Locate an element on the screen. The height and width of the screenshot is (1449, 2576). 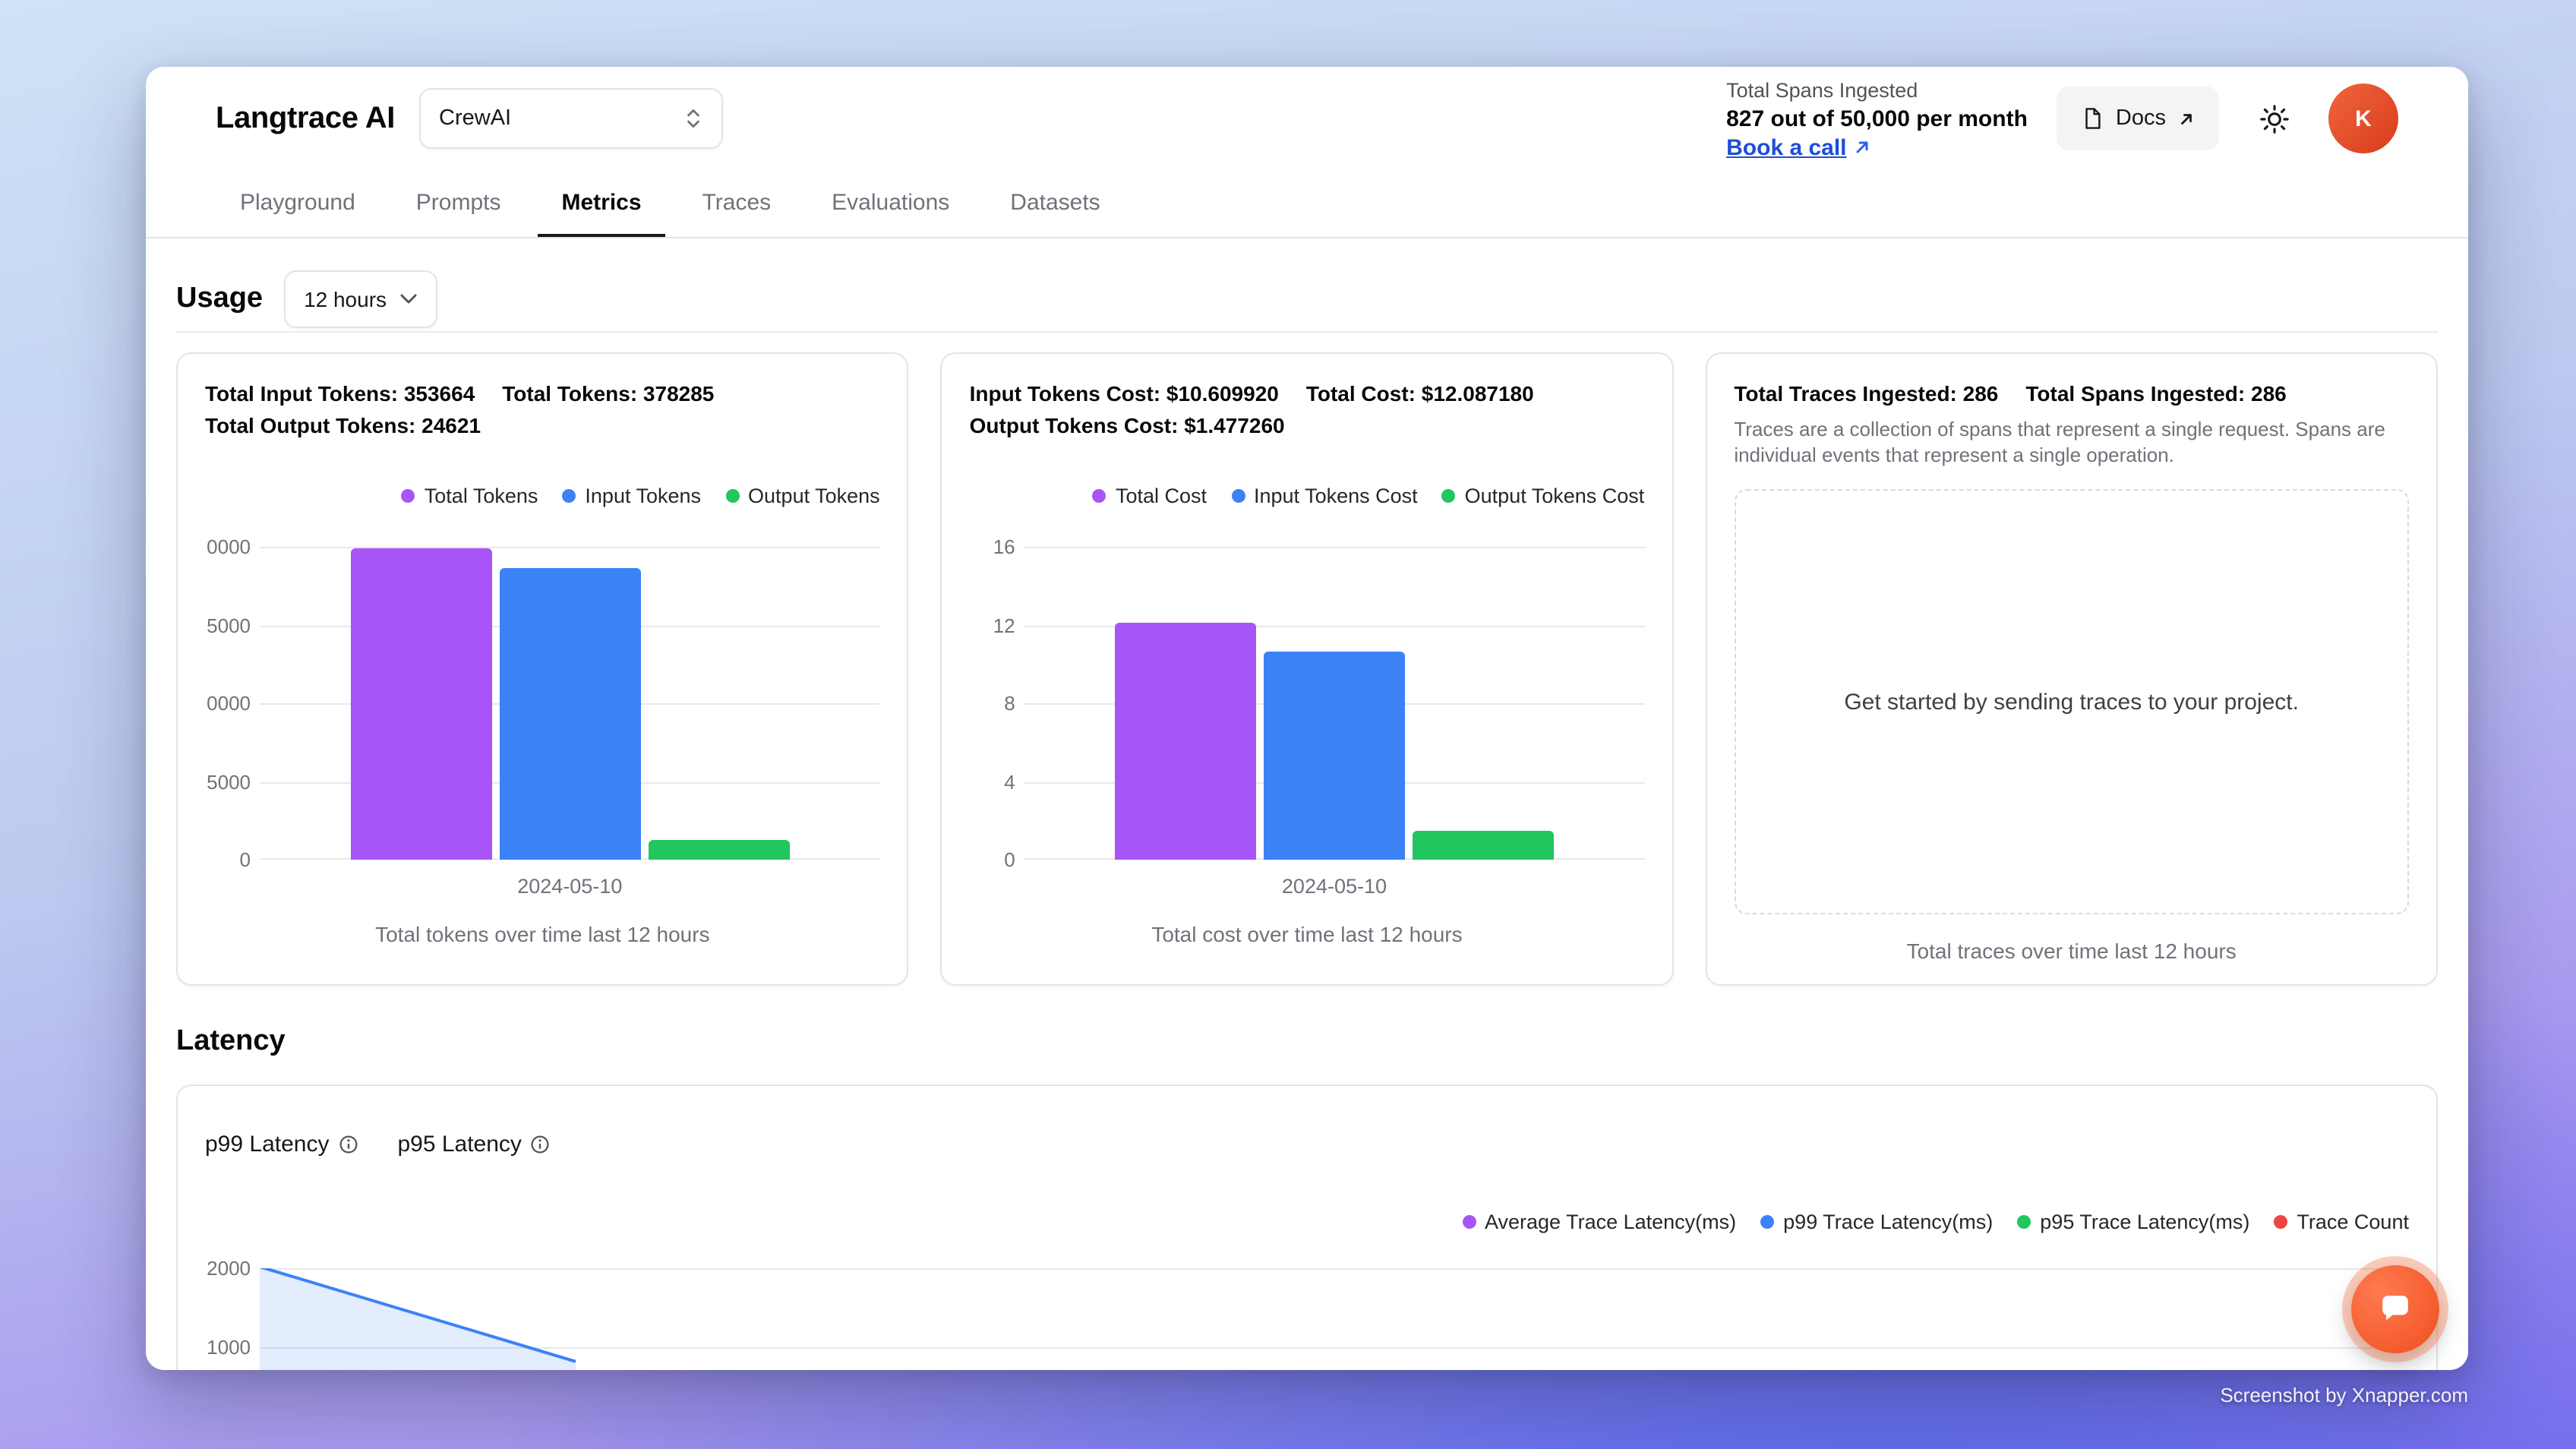
file-icon is located at coordinates (2093, 119).